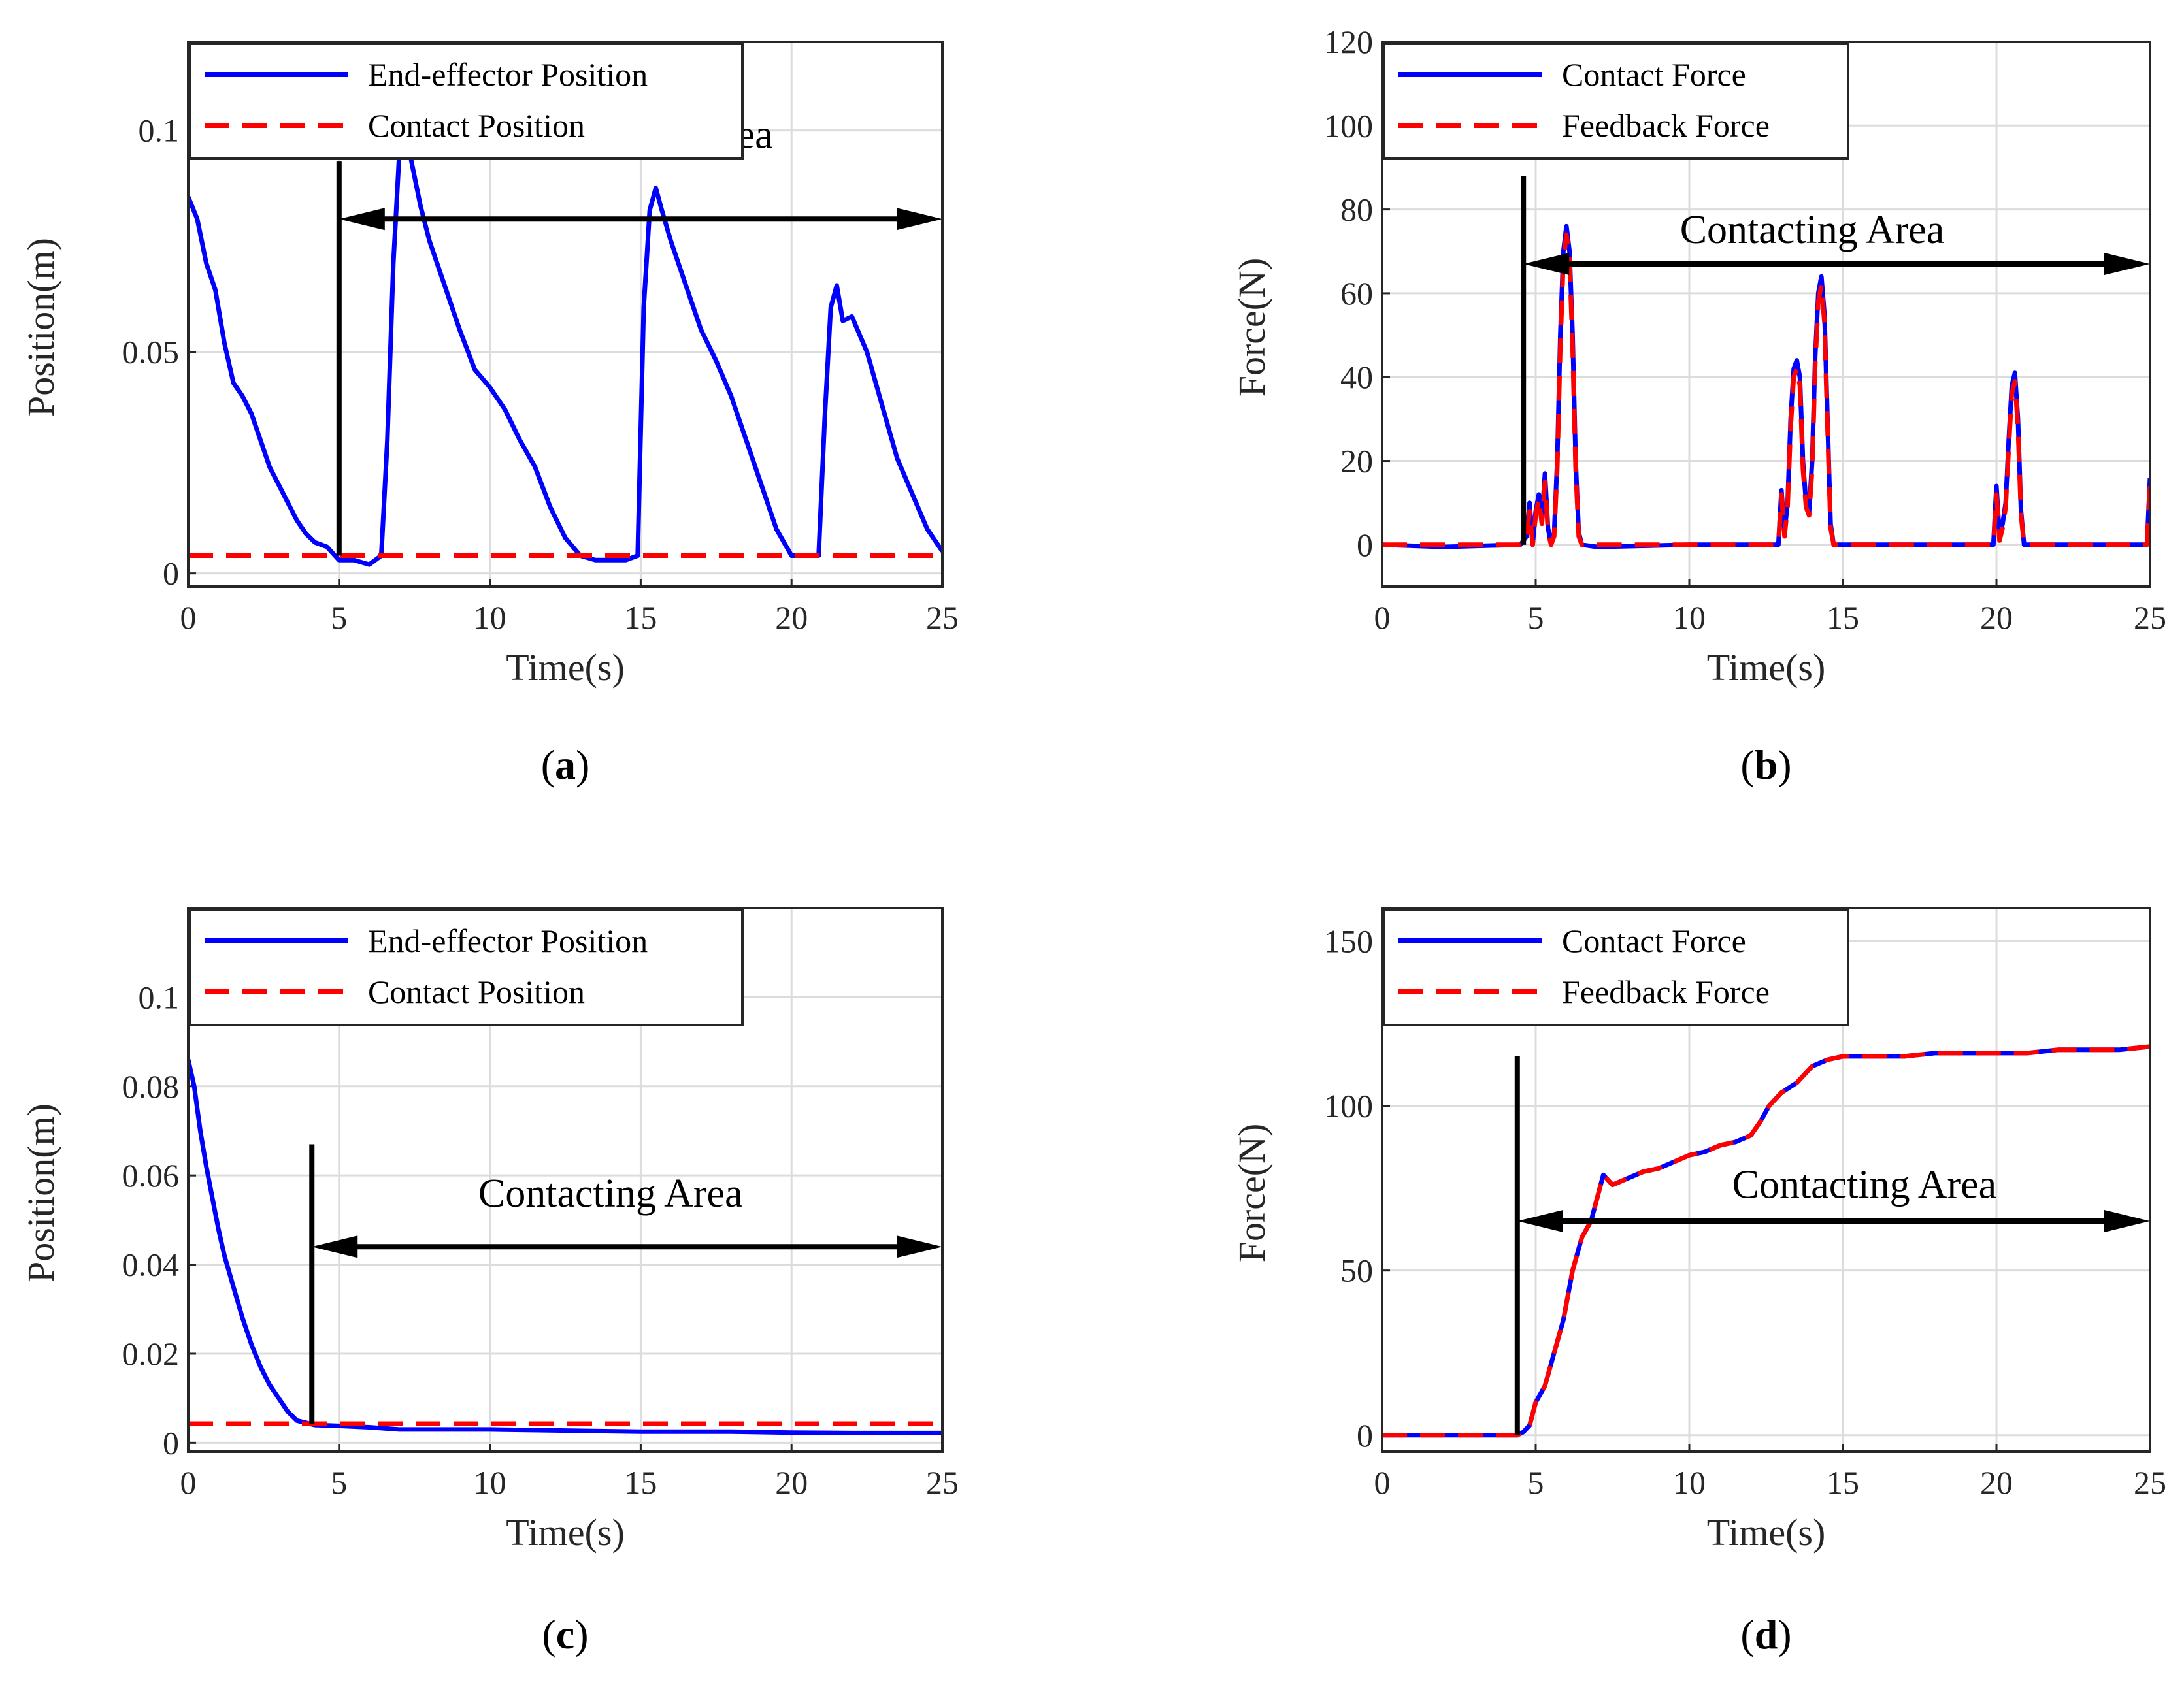 The image size is (2184, 1683). I want to click on panel-label: (a), so click(565, 765).